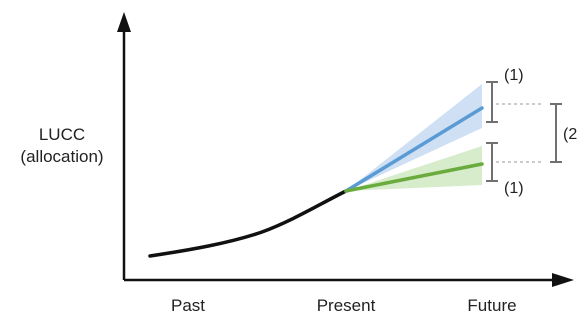 This screenshot has height=320, width=582. Describe the element at coordinates (514, 75) in the screenshot. I see `upper-band-label: (1)` at that location.